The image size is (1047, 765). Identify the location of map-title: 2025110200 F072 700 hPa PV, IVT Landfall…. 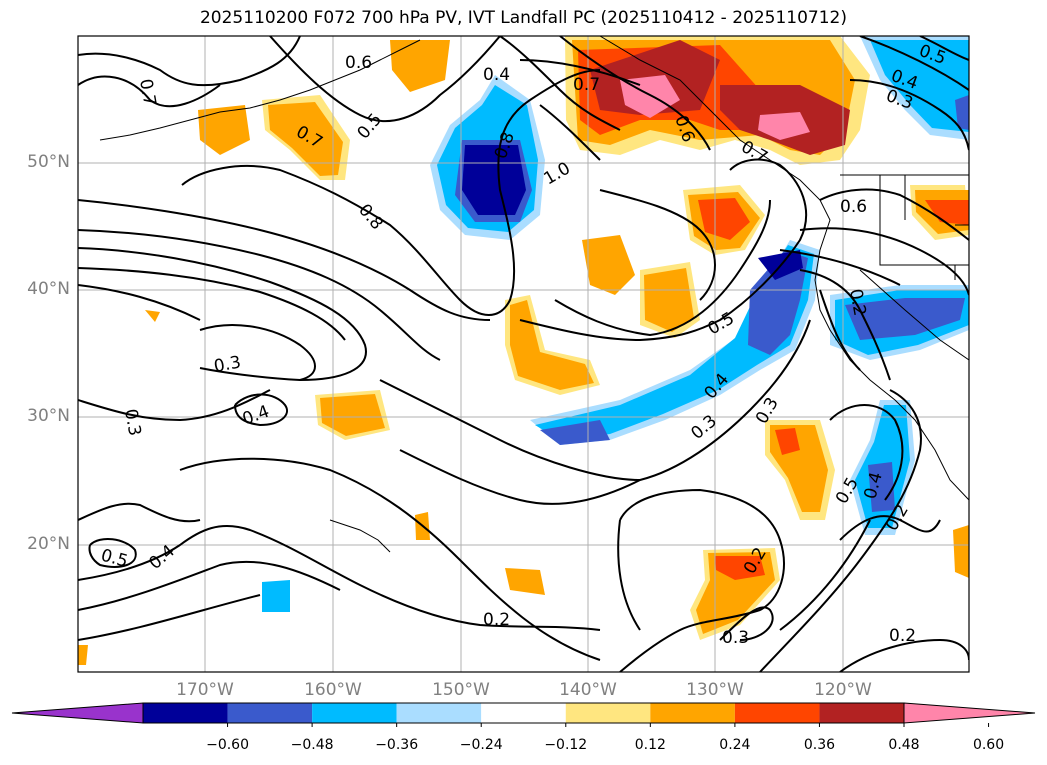
(523, 18).